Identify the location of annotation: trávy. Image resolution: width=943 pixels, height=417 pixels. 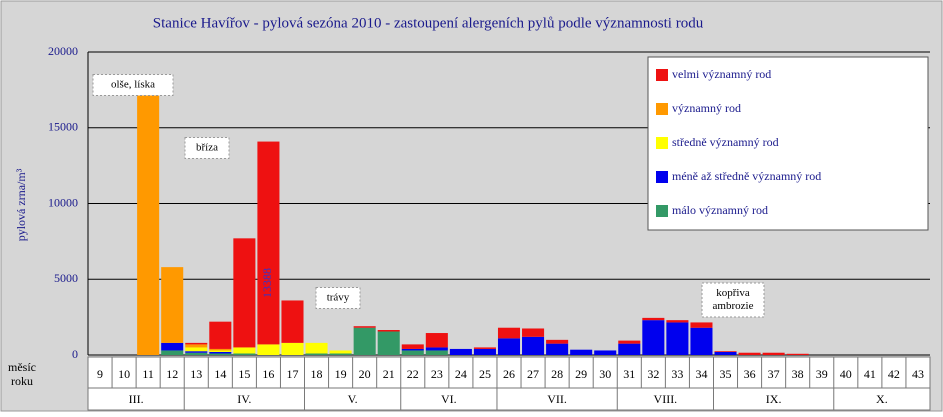
(338, 298).